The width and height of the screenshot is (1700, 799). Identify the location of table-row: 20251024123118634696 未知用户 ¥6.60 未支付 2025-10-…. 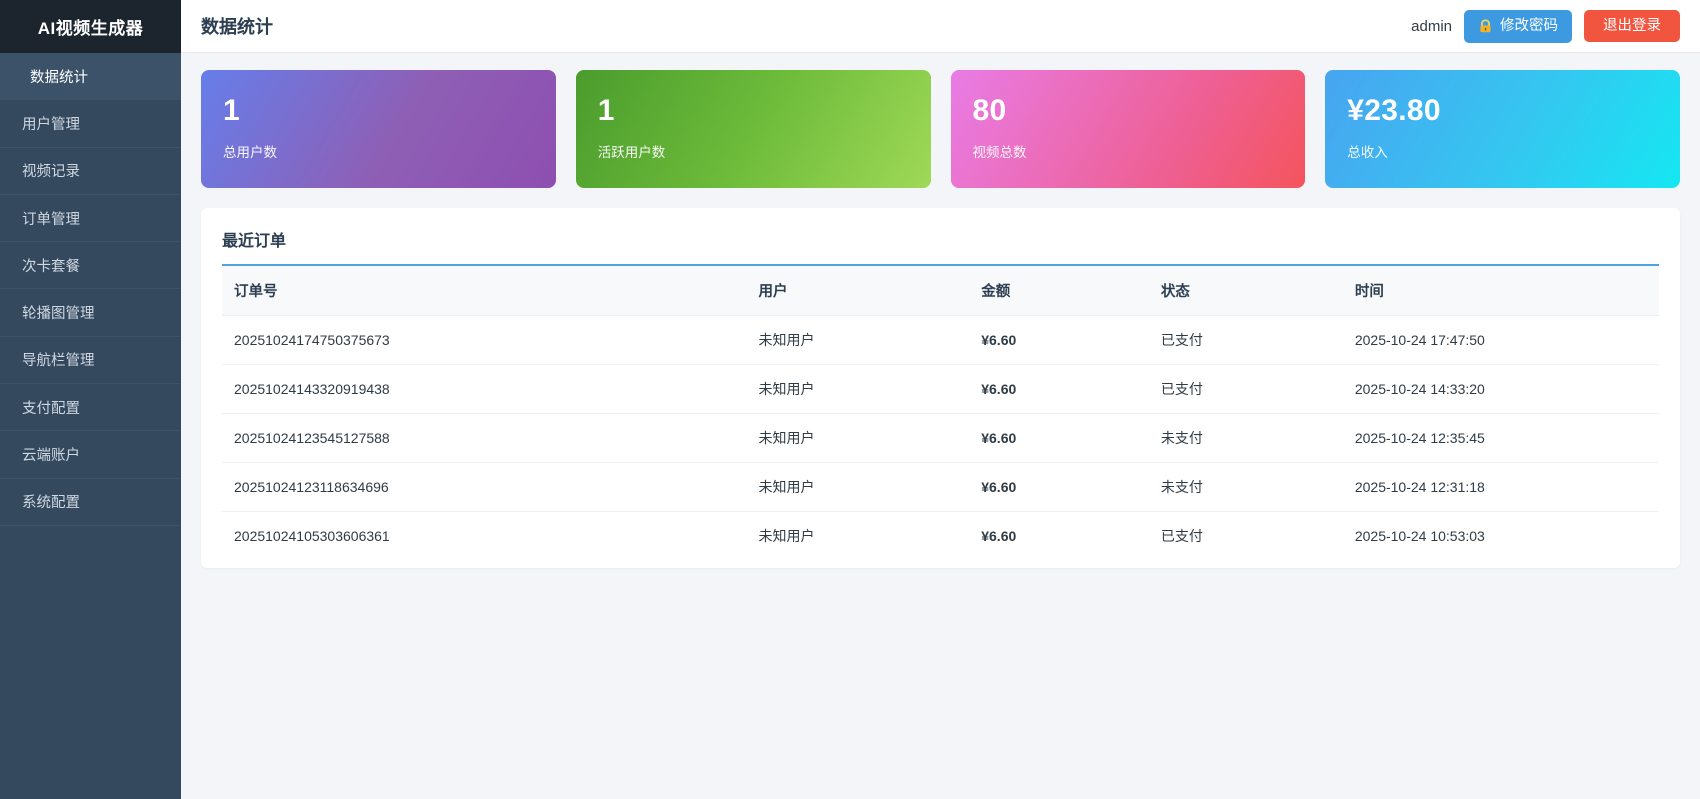
(940, 487).